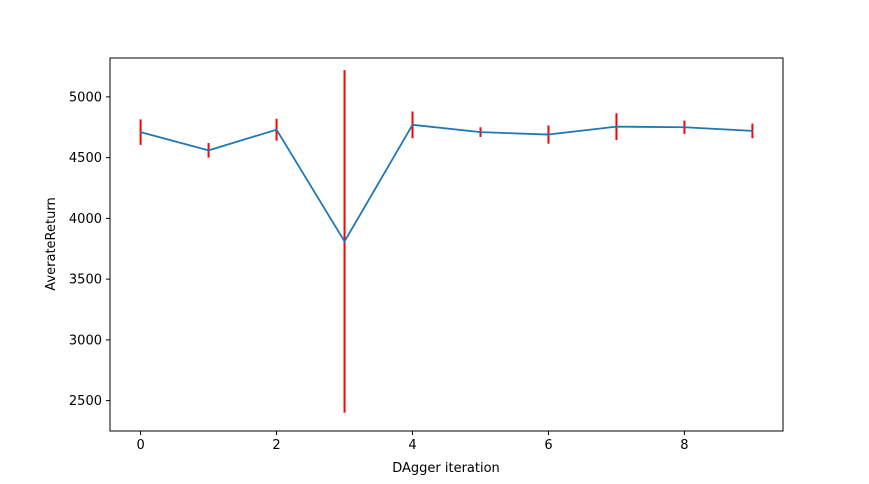 The width and height of the screenshot is (869, 484). I want to click on x-tick-label: 4, so click(412, 445).